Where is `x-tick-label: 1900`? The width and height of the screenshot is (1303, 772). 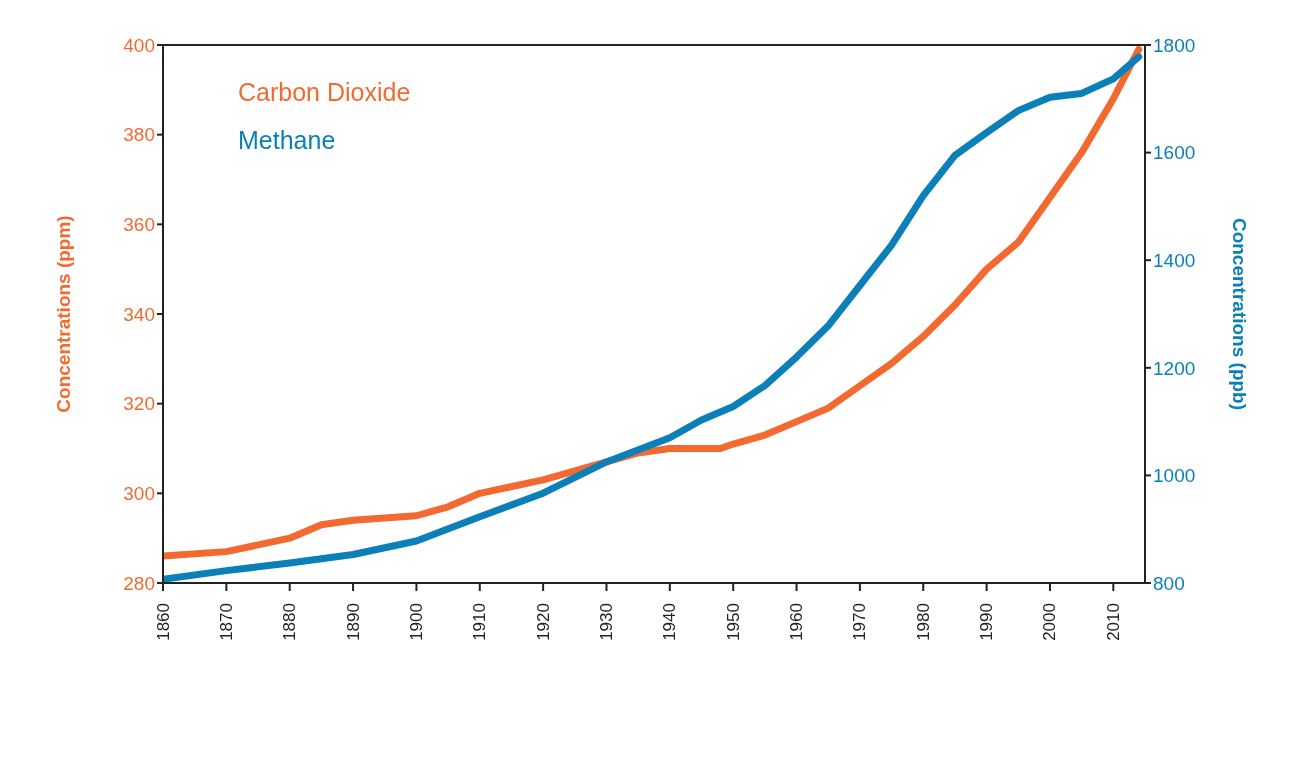
x-tick-label: 1900 is located at coordinates (416, 622).